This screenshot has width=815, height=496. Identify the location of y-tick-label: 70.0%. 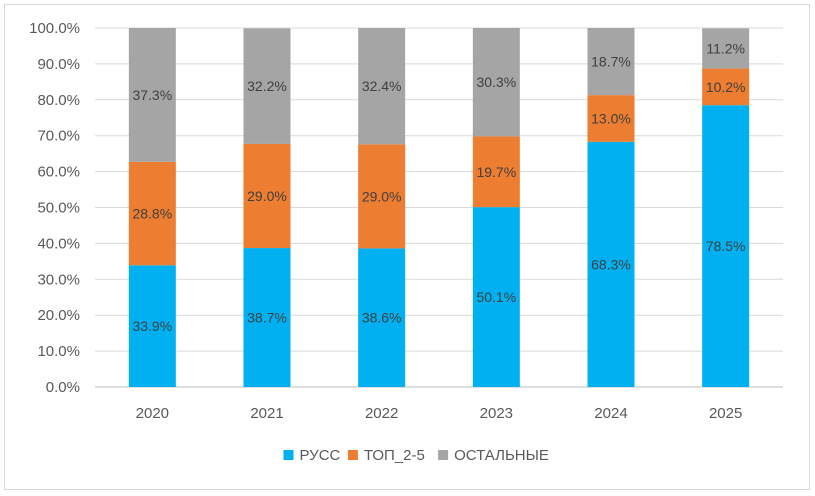
(58, 136).